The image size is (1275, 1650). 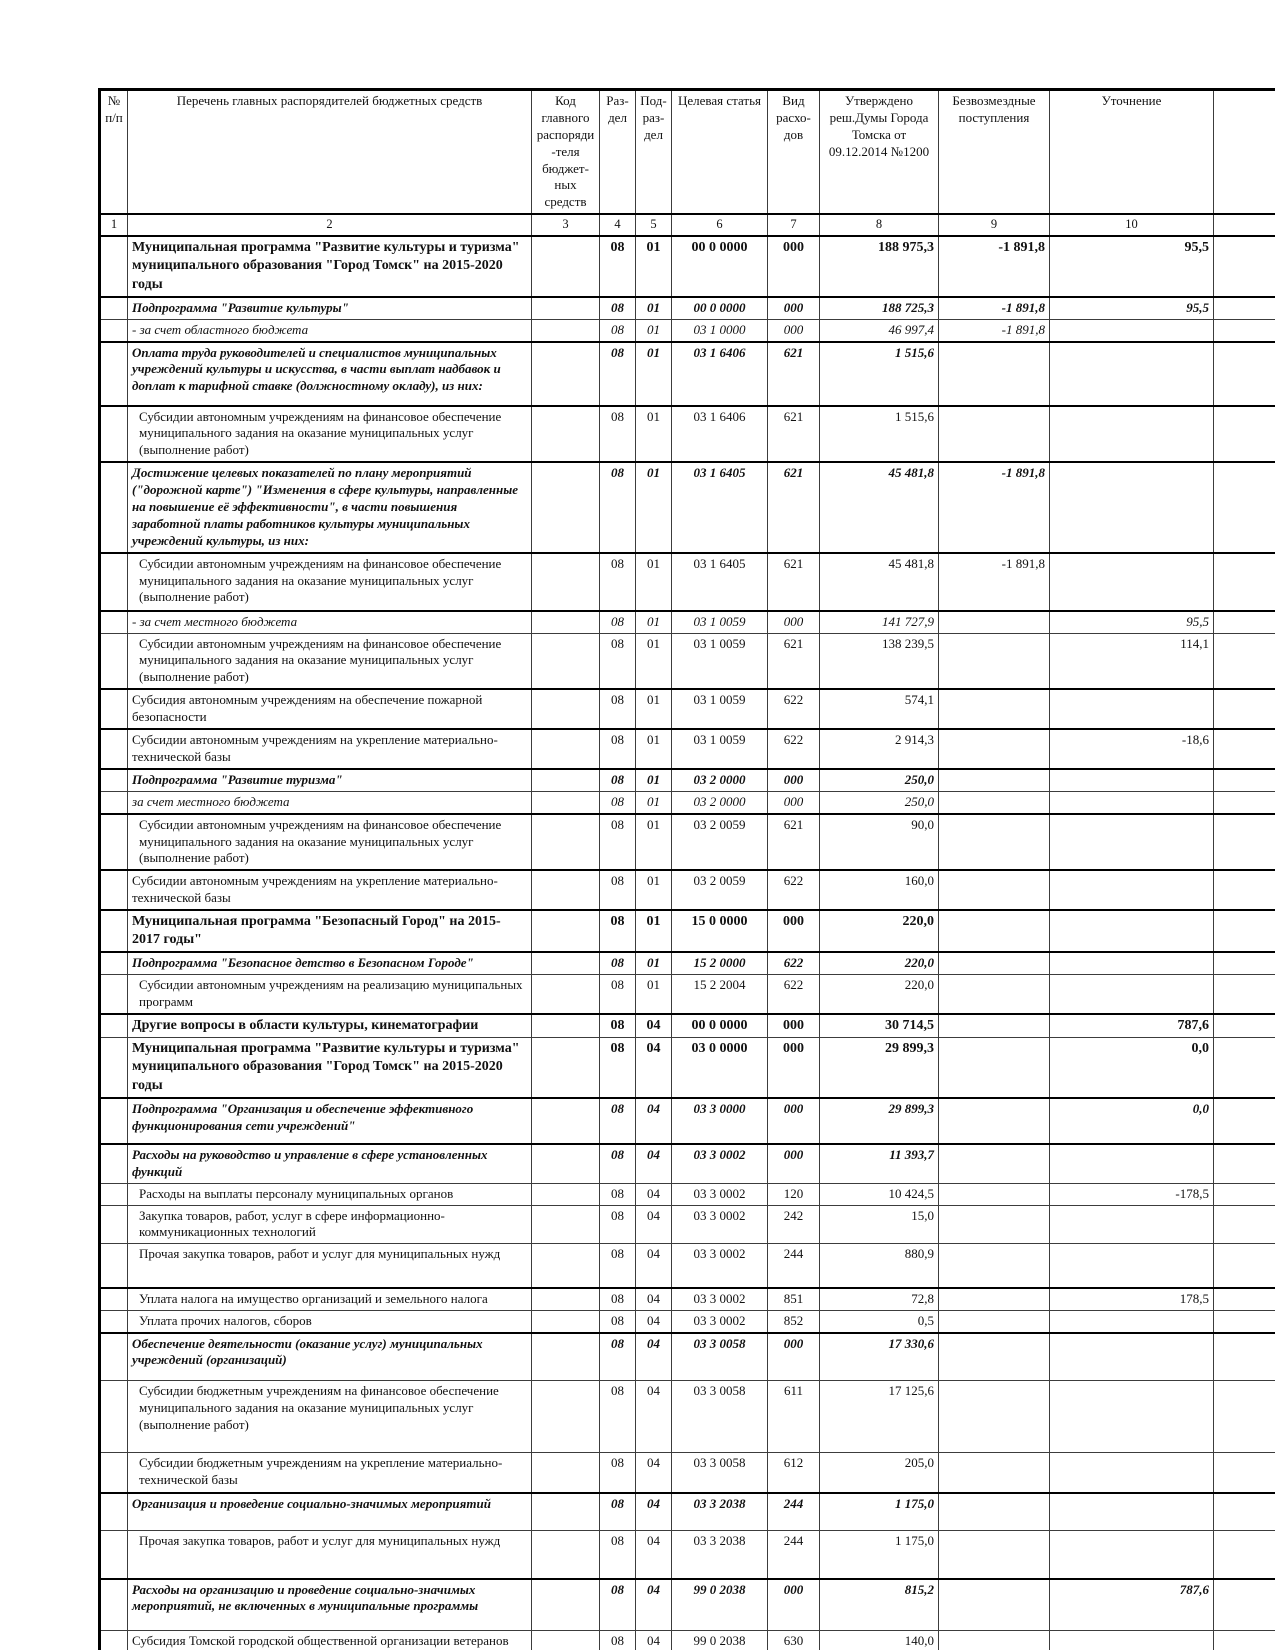 What do you see at coordinates (1131, 1120) in the screenshot?
I see `cell-clarification: 0,0` at bounding box center [1131, 1120].